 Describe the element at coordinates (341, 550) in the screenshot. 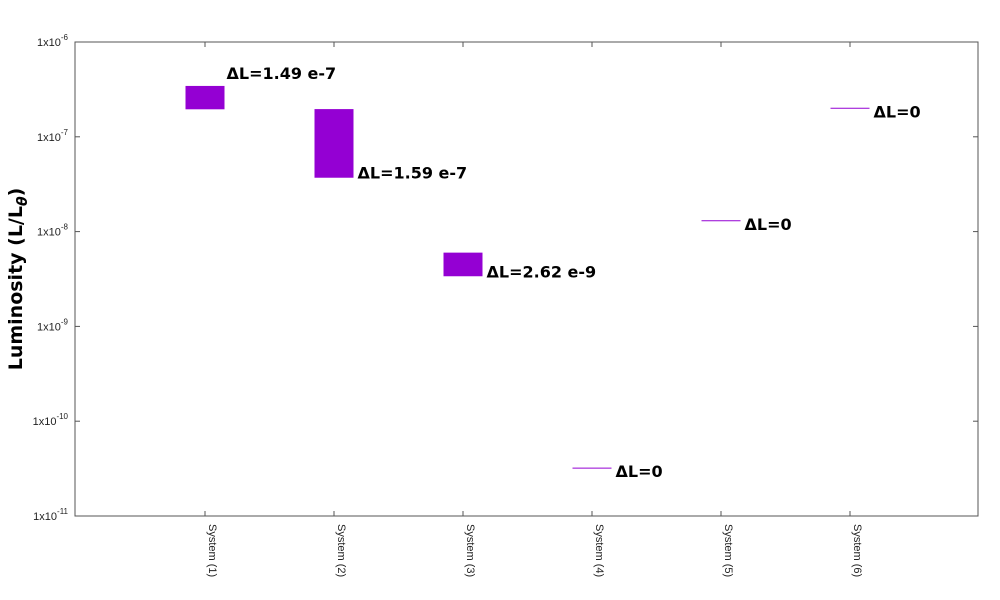

I see `x-tick-label: System (2)` at that location.